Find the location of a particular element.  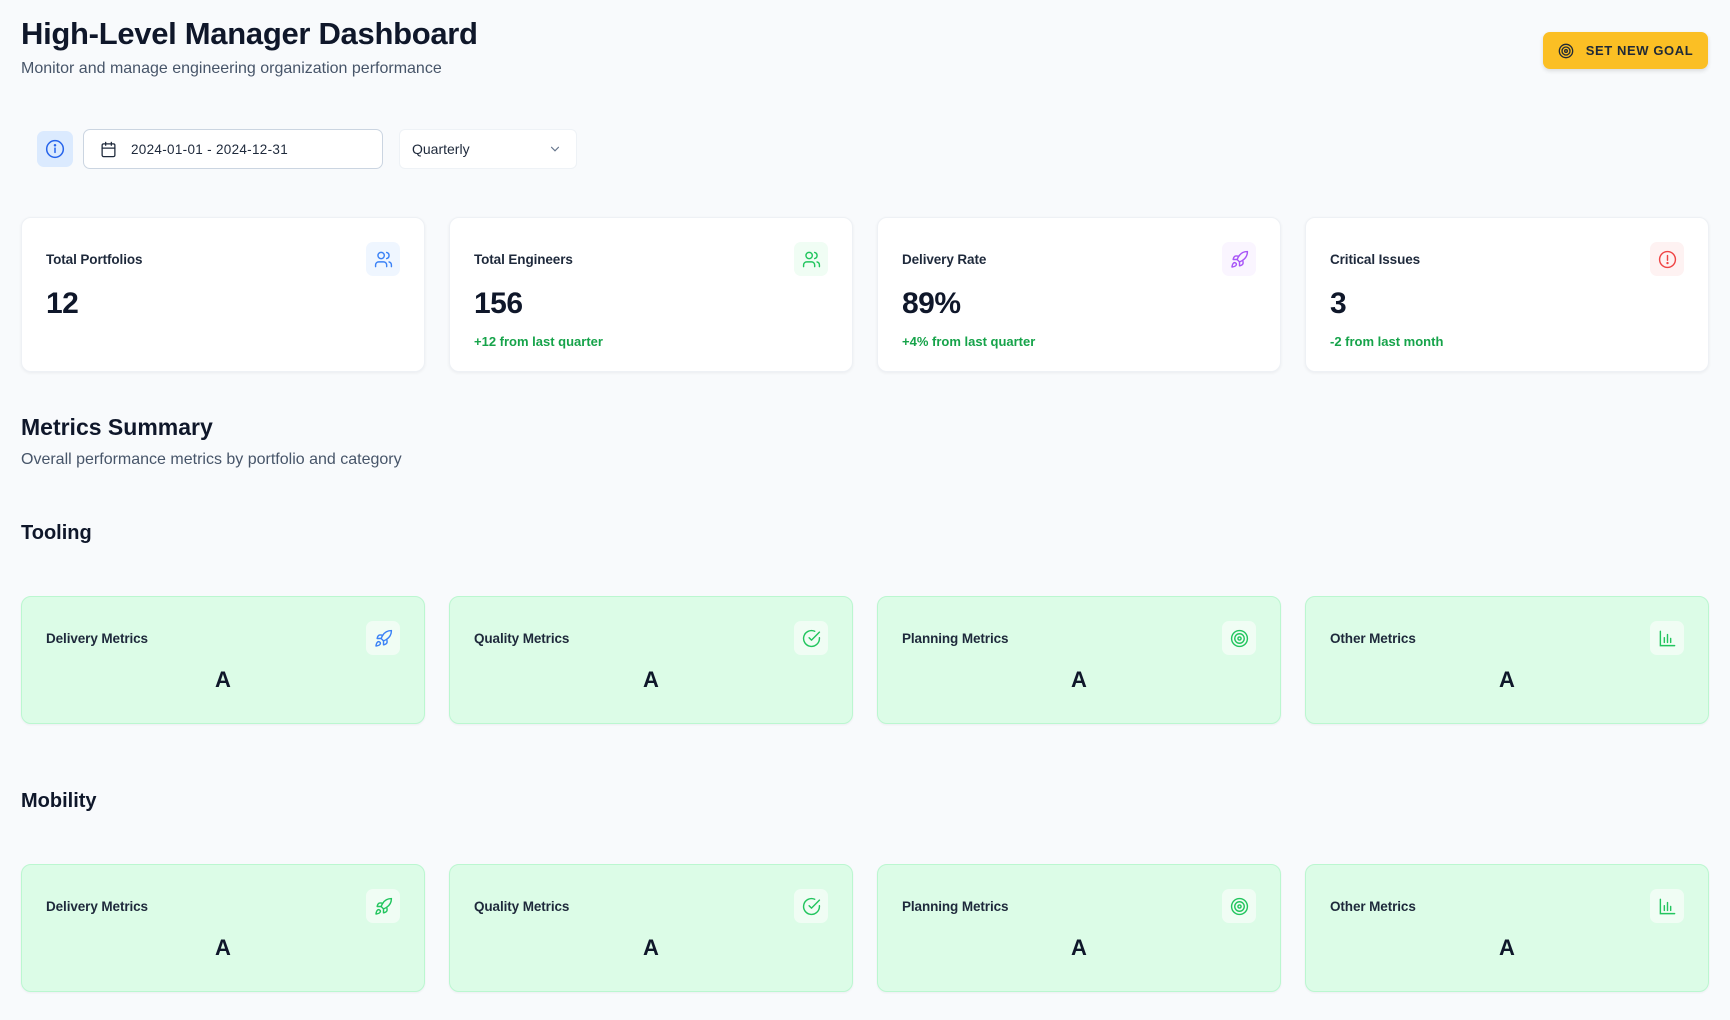

info-button is located at coordinates (55, 149).